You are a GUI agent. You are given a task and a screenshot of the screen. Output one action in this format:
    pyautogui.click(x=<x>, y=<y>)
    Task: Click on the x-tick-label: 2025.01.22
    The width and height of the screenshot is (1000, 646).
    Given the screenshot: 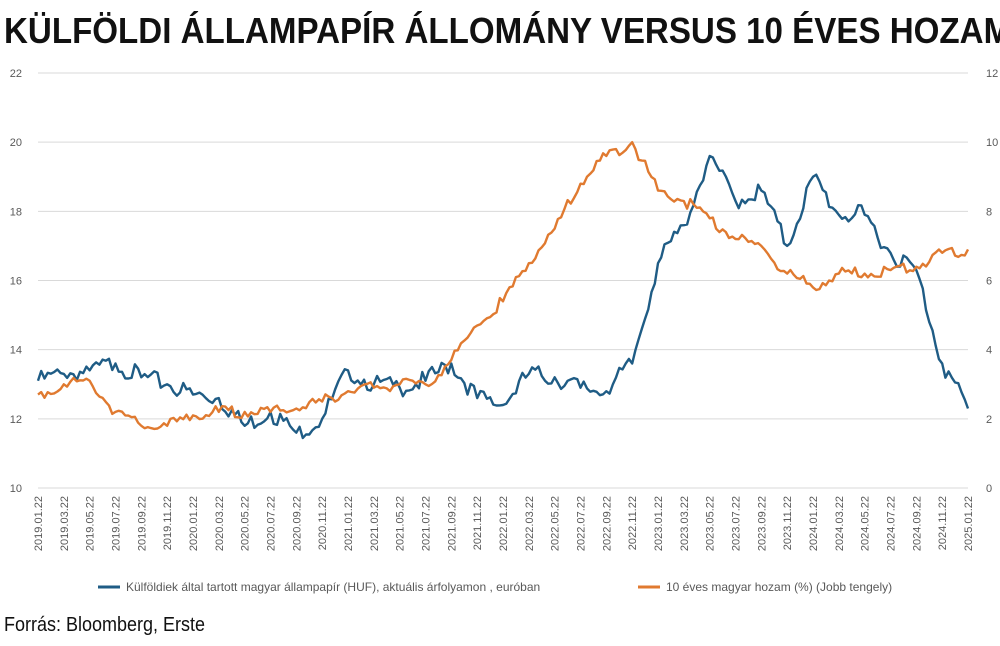 What is the action you would take?
    pyautogui.click(x=969, y=523)
    